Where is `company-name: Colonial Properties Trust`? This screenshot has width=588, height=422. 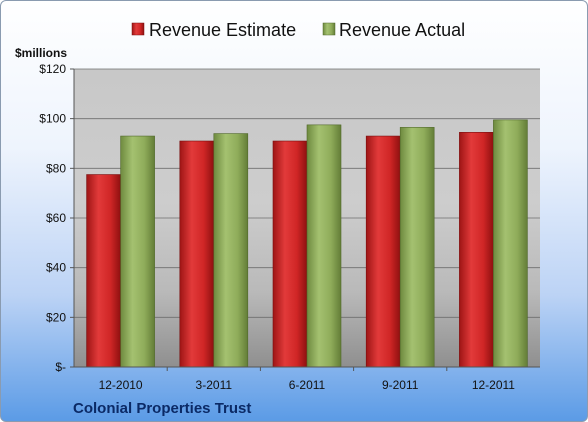 company-name: Colonial Properties Trust is located at coordinates (162, 408).